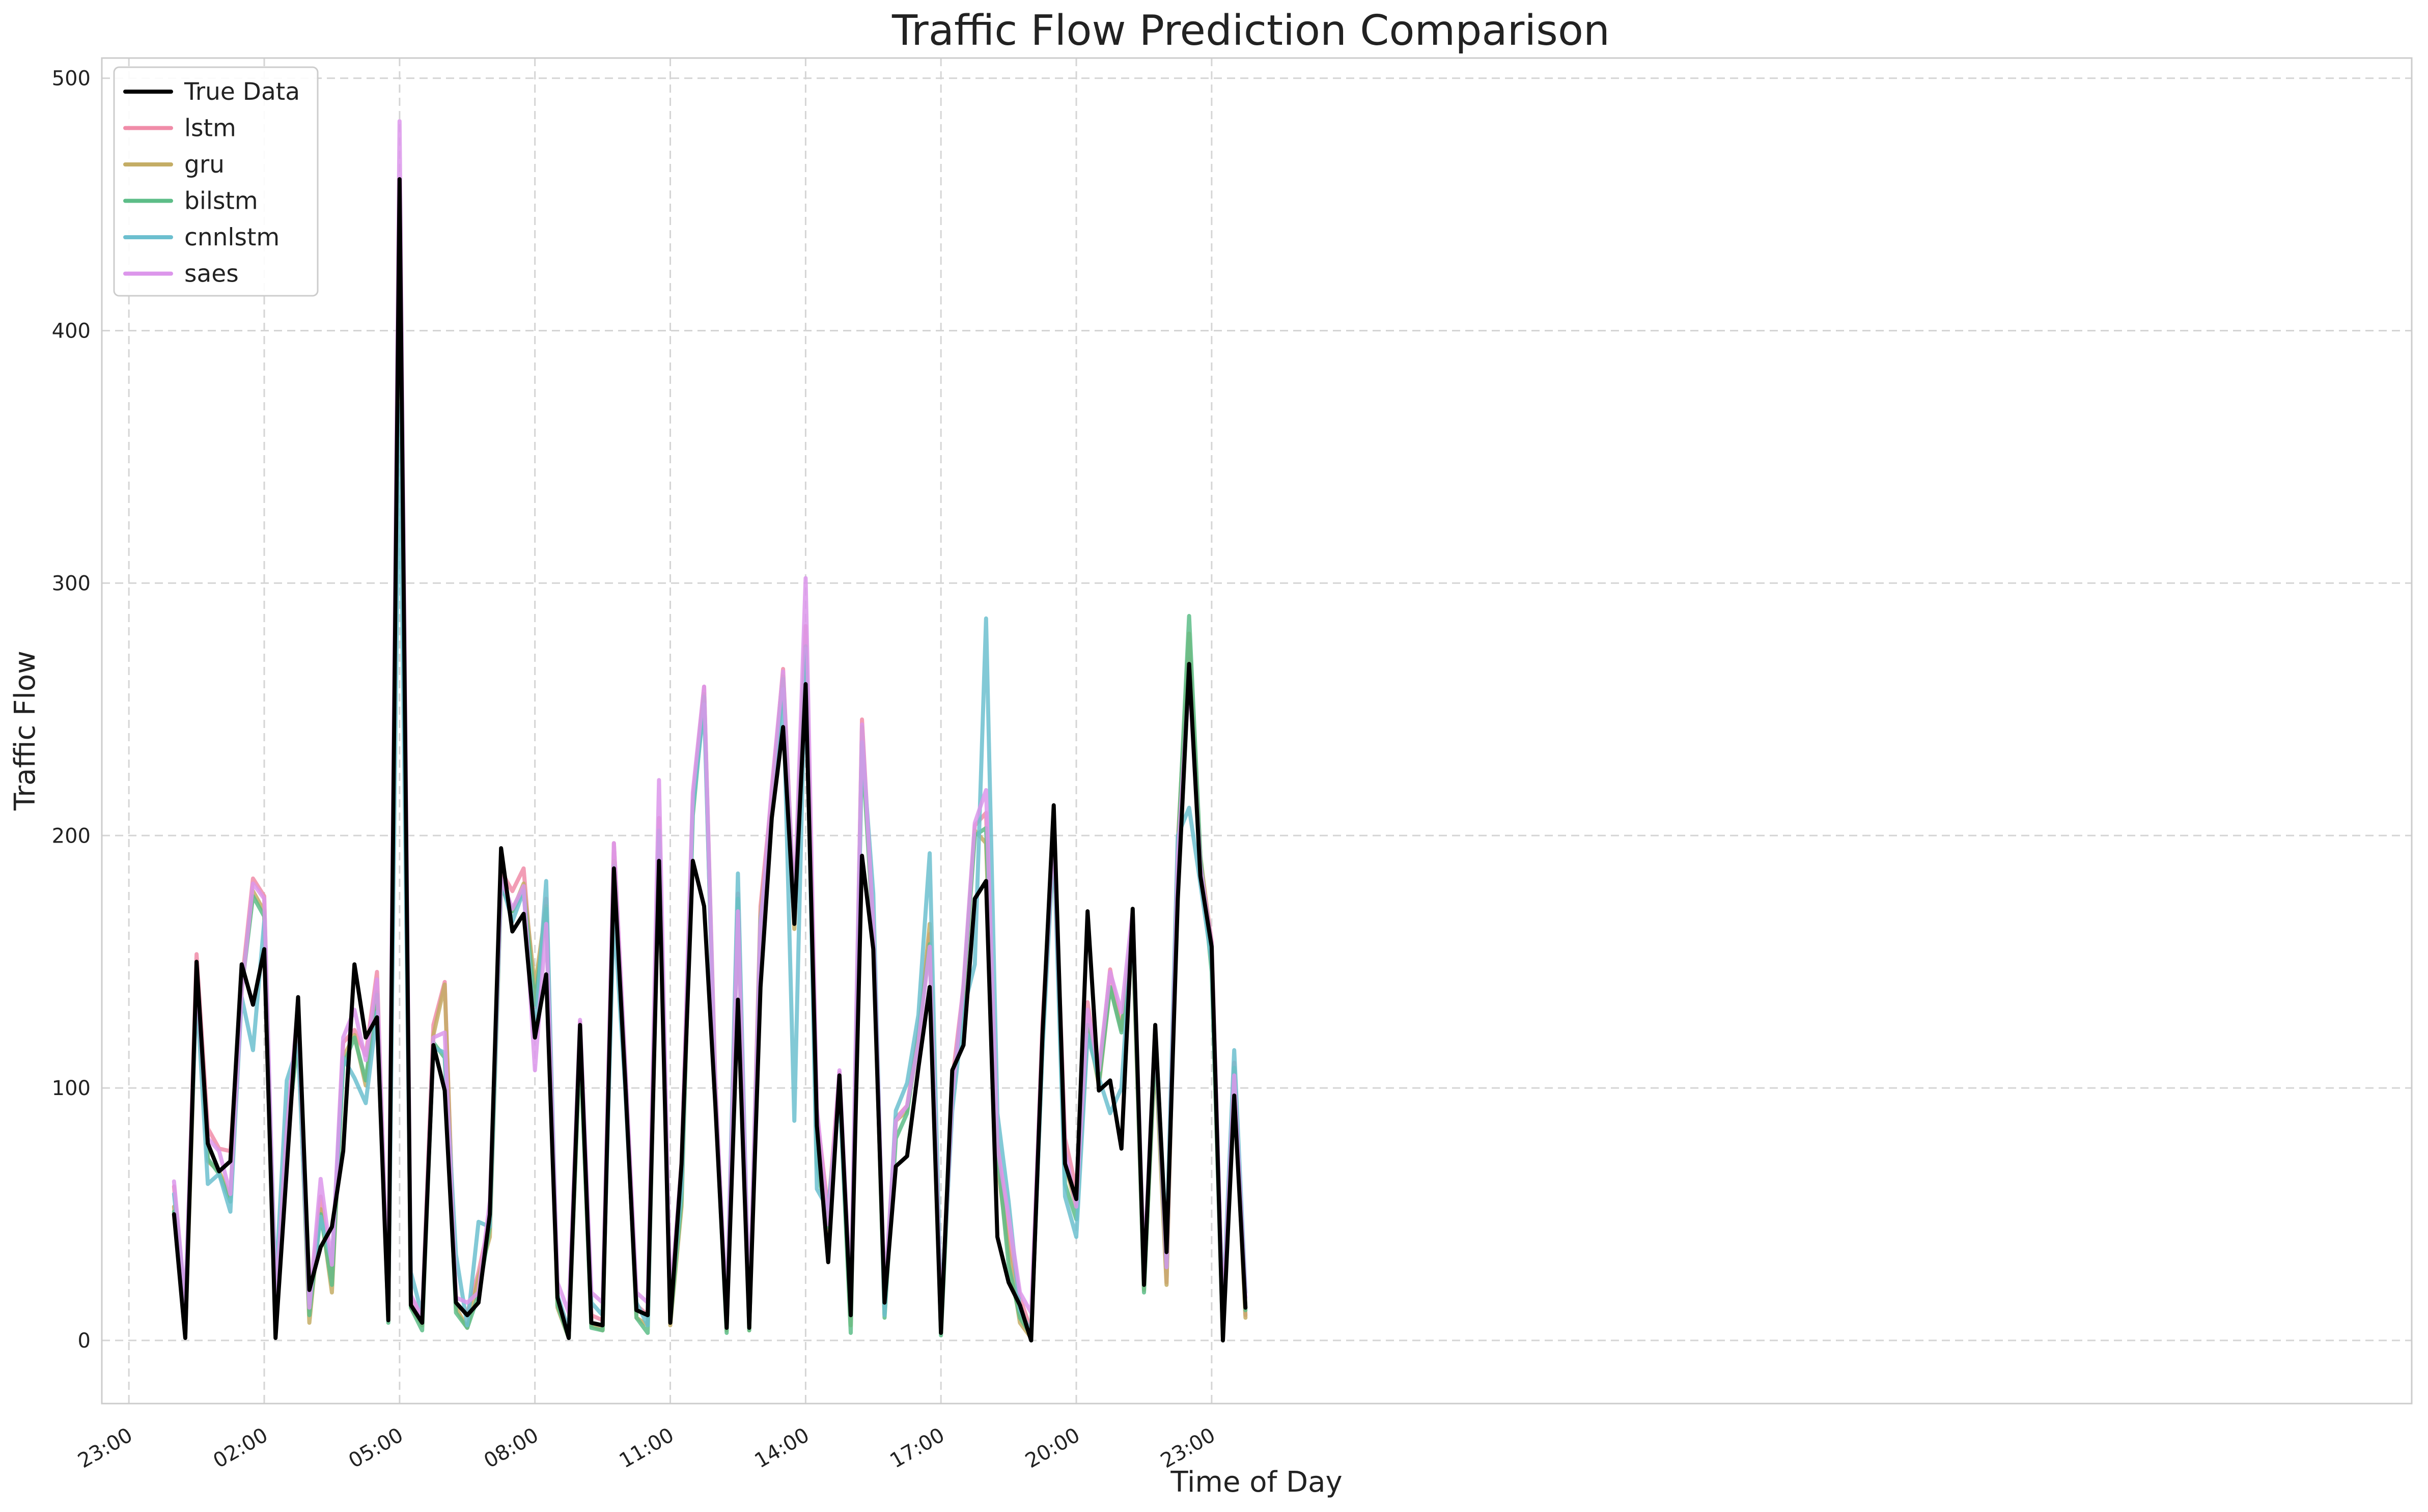 Image resolution: width=2428 pixels, height=1512 pixels. Describe the element at coordinates (221, 201) in the screenshot. I see `legend-label: bilstm` at that location.